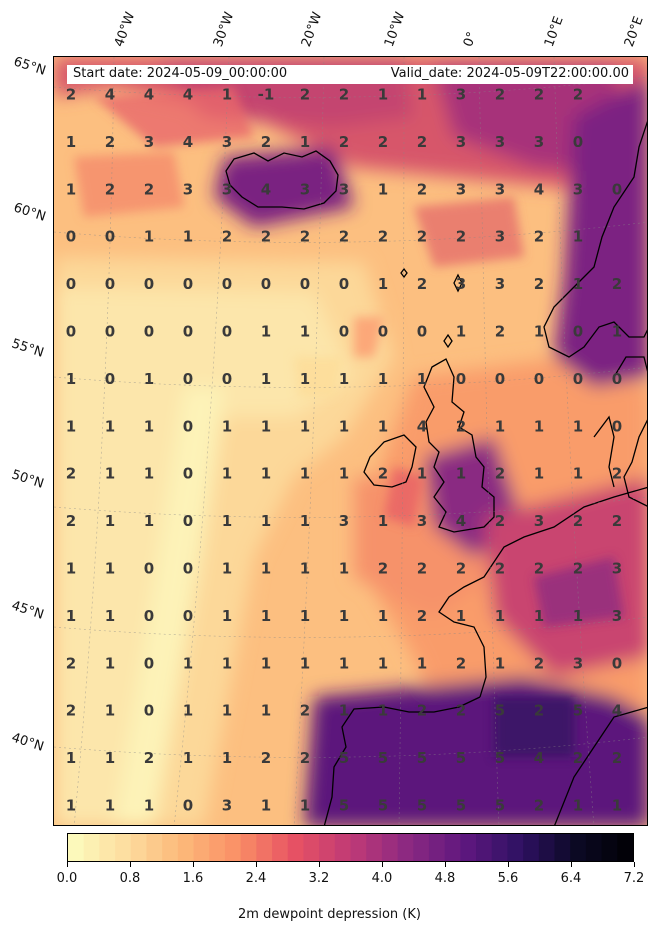 Image resolution: width=659 pixels, height=936 pixels. Describe the element at coordinates (67, 878) in the screenshot. I see `colorbar-tick-label: 0.0` at that location.